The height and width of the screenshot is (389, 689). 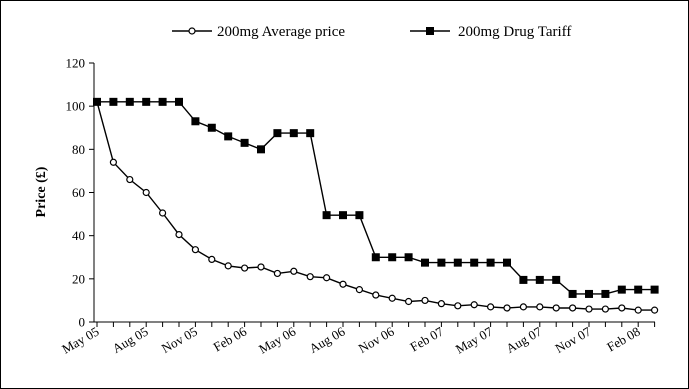 I want to click on x-tick-label: Nov 06, so click(x=376, y=339).